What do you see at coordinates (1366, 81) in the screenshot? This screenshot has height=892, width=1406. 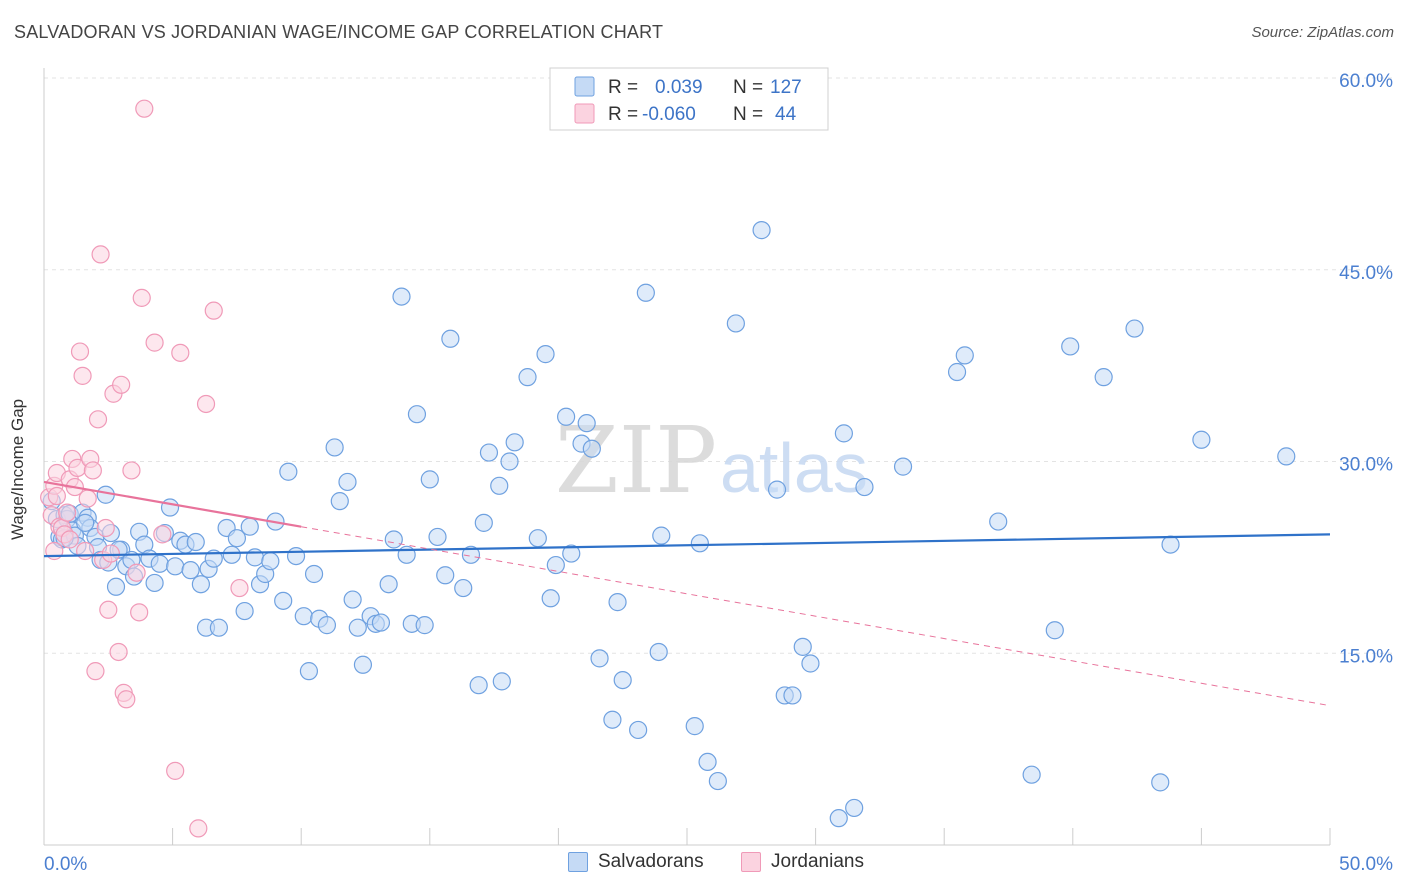 I see `y-tick-label: 60.0%` at bounding box center [1366, 81].